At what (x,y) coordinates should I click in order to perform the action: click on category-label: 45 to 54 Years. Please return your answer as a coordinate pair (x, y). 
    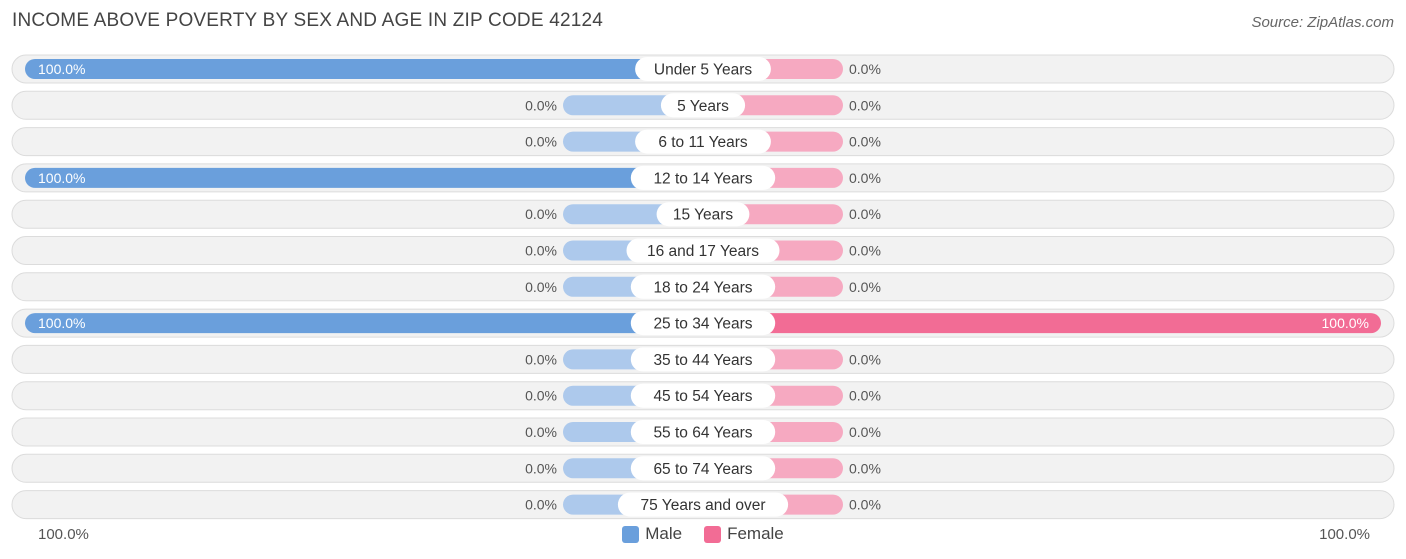
    Looking at the image, I should click on (702, 396).